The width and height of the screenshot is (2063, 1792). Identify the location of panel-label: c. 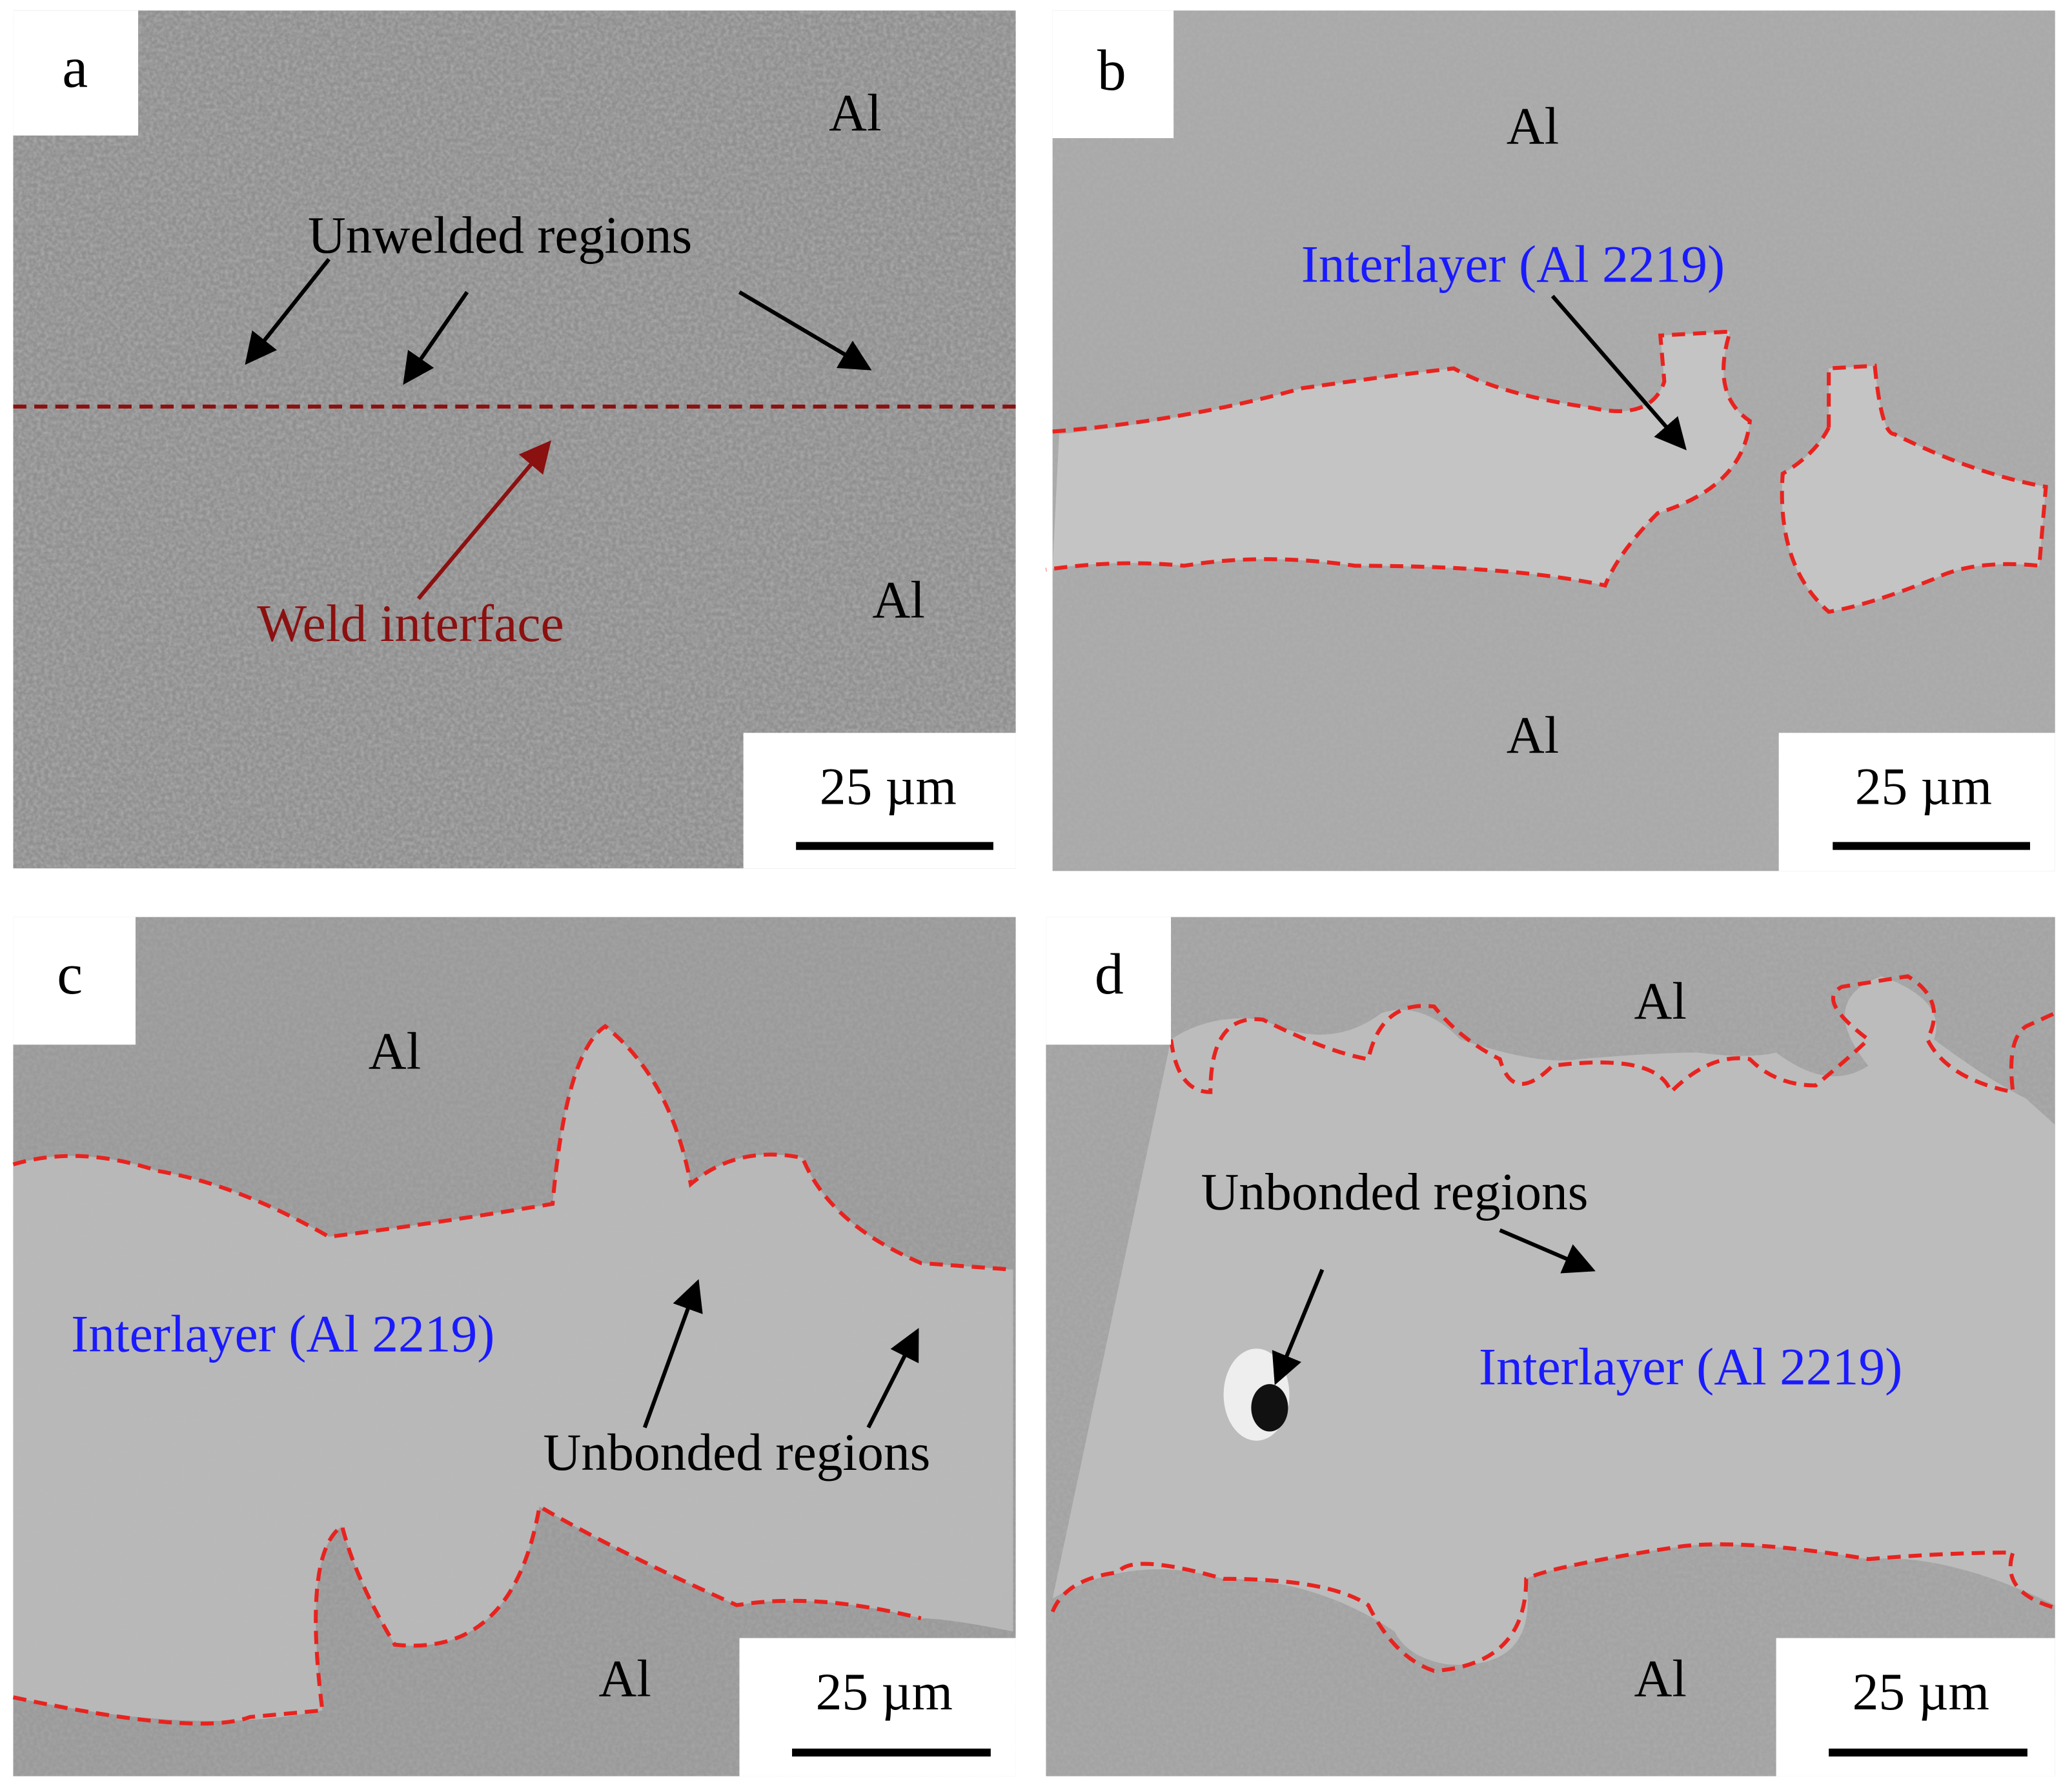
(70, 974).